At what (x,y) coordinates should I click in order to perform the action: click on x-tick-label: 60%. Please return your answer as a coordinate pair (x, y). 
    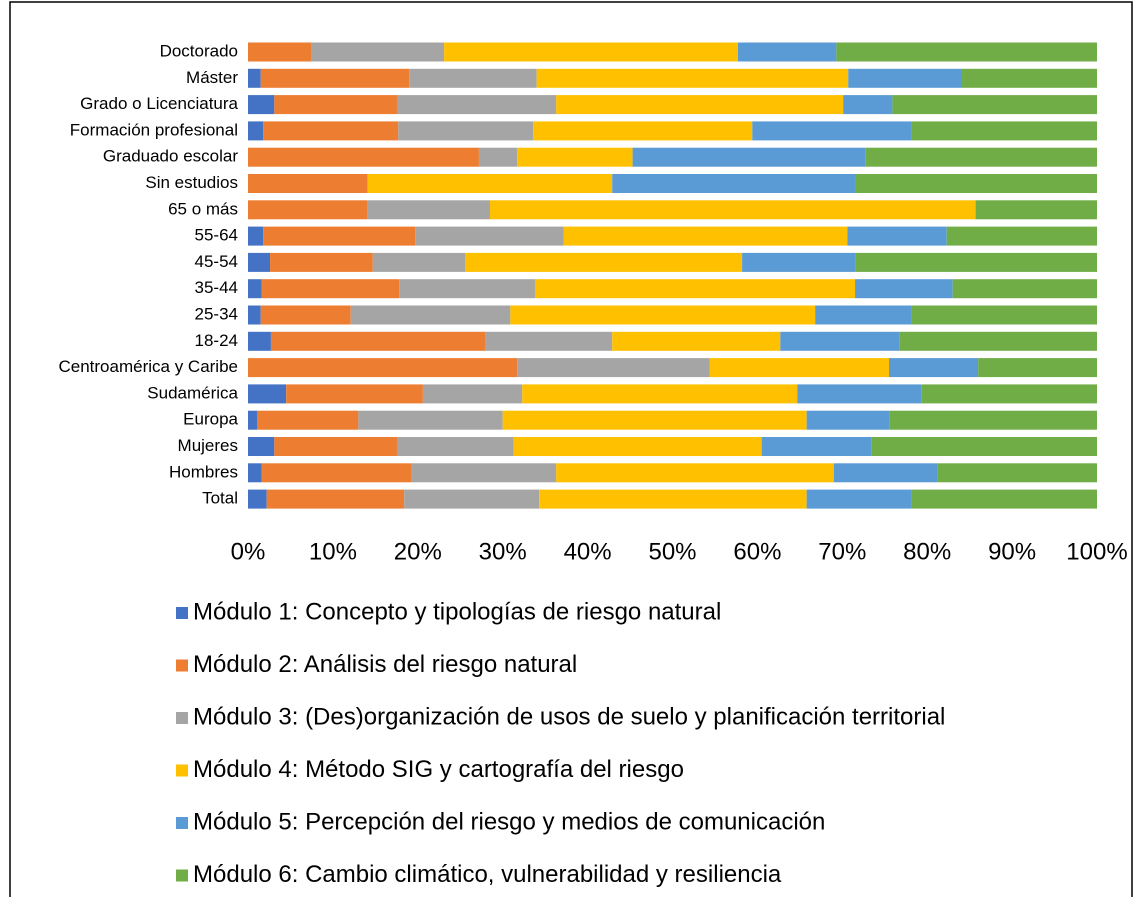
    Looking at the image, I should click on (757, 551).